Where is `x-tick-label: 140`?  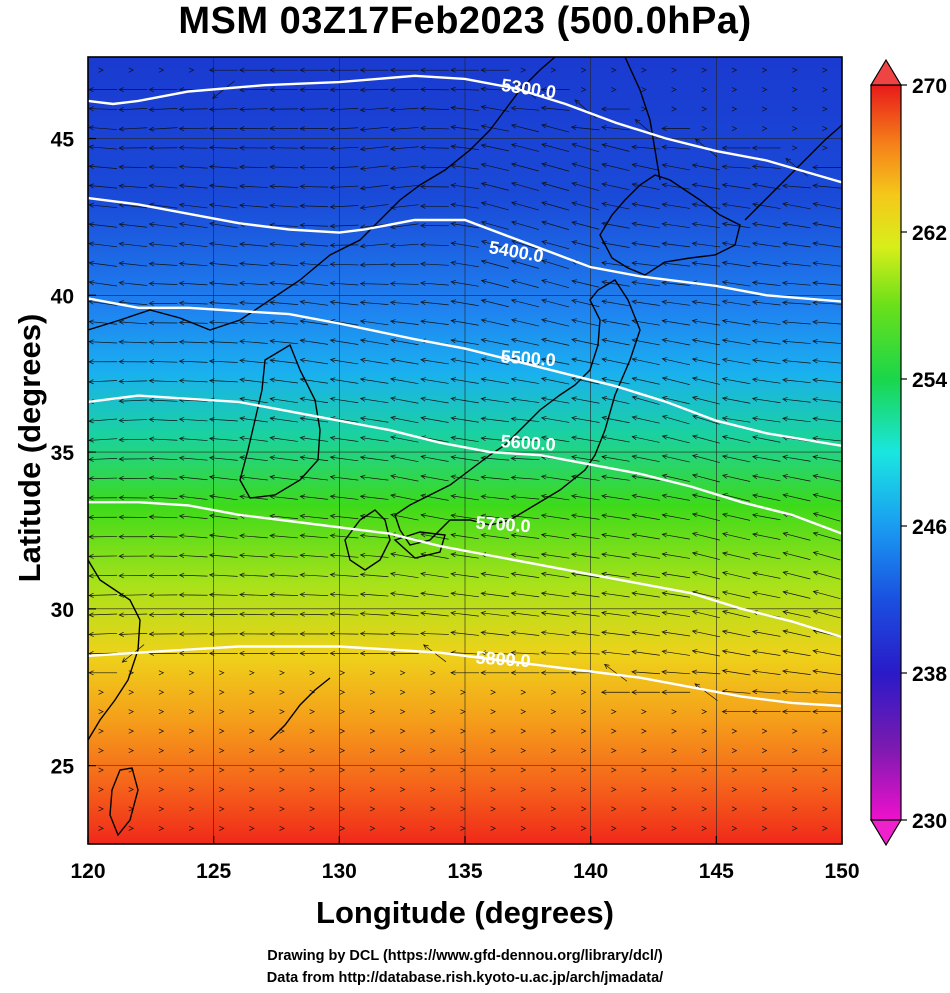 x-tick-label: 140 is located at coordinates (590, 871).